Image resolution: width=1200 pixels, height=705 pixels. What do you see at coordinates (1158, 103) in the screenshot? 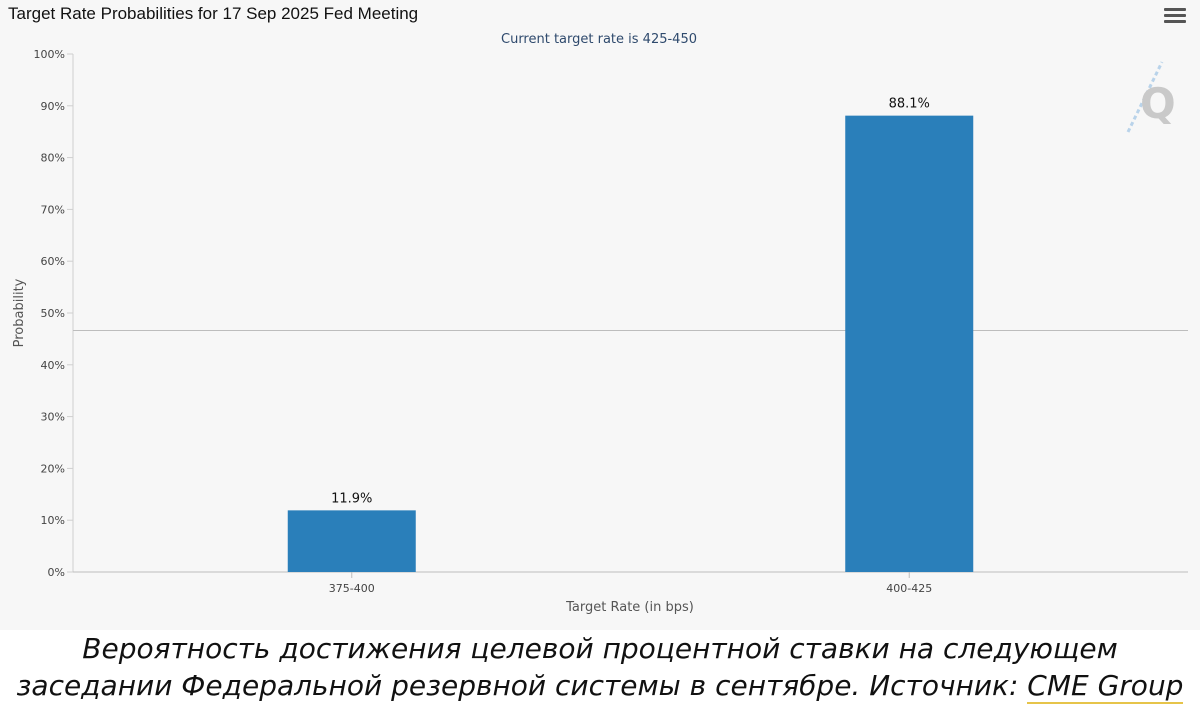
I see `svg-text: Q` at bounding box center [1158, 103].